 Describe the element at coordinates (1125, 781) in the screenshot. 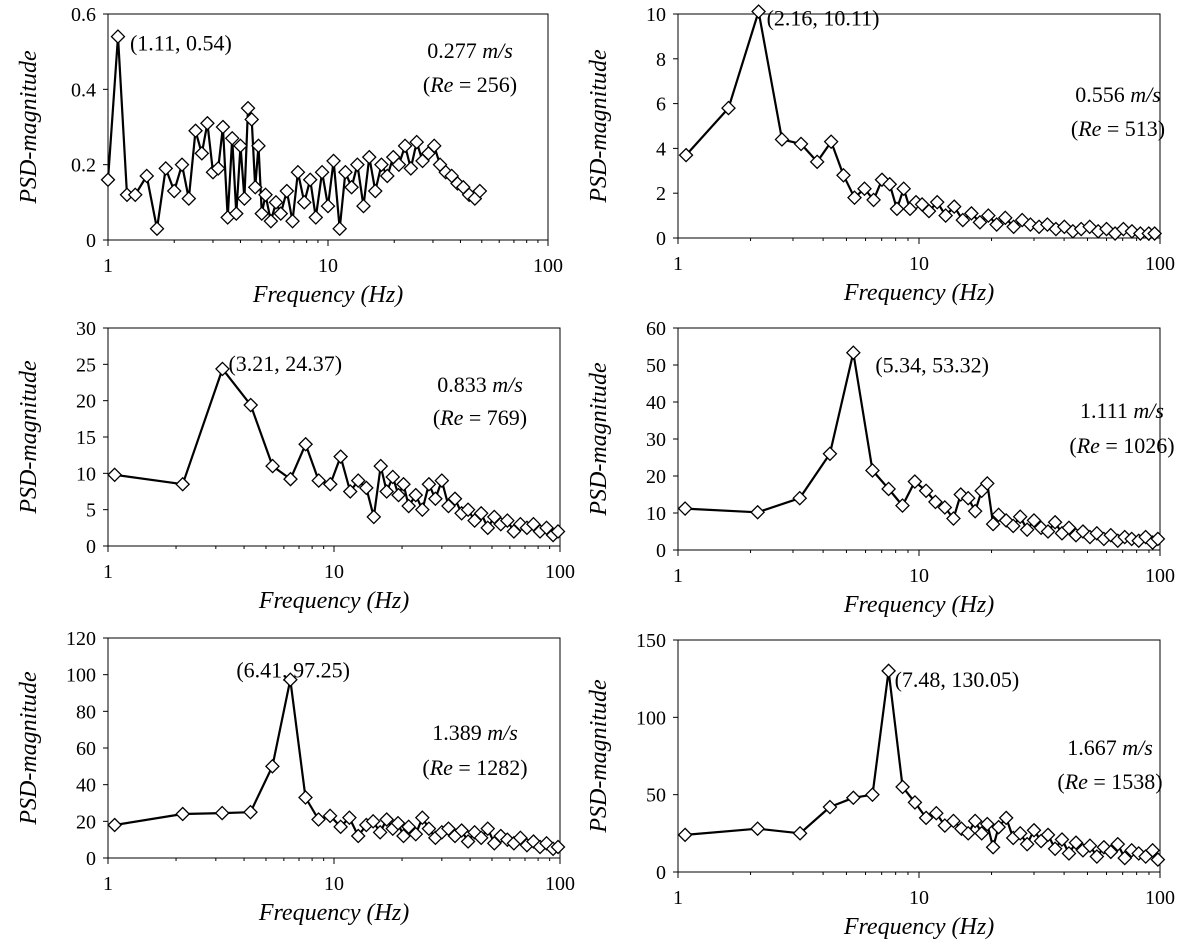

I see `reynolds-value: = 1538)` at that location.